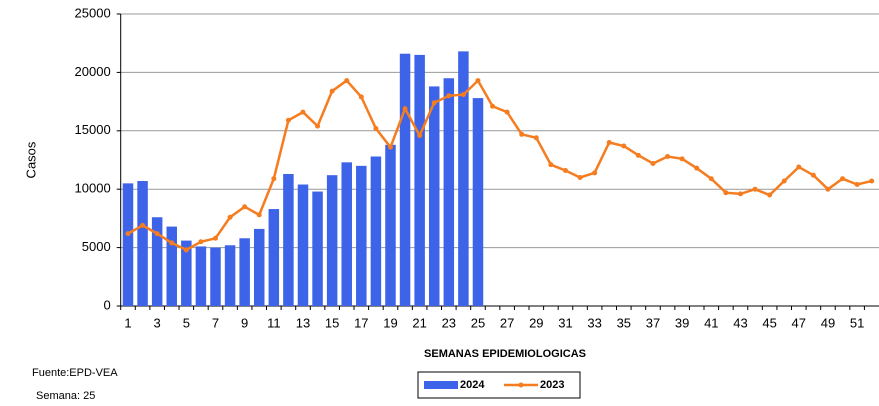 The image size is (879, 406). What do you see at coordinates (594, 322) in the screenshot?
I see `x-tick-label: 33` at bounding box center [594, 322].